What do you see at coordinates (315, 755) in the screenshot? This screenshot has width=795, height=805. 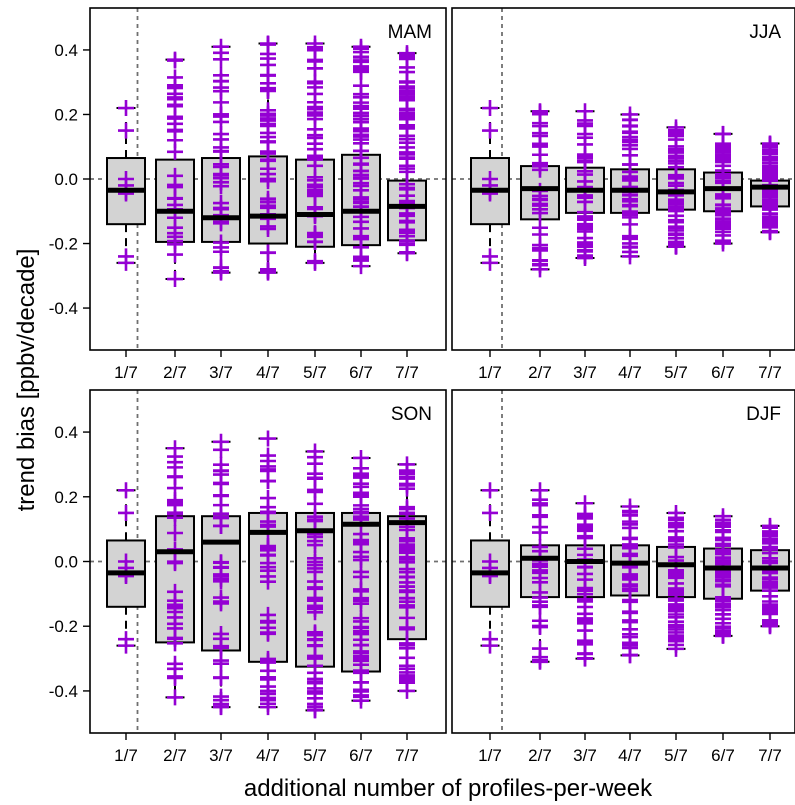 I see `x-tick-label: 5/7` at bounding box center [315, 755].